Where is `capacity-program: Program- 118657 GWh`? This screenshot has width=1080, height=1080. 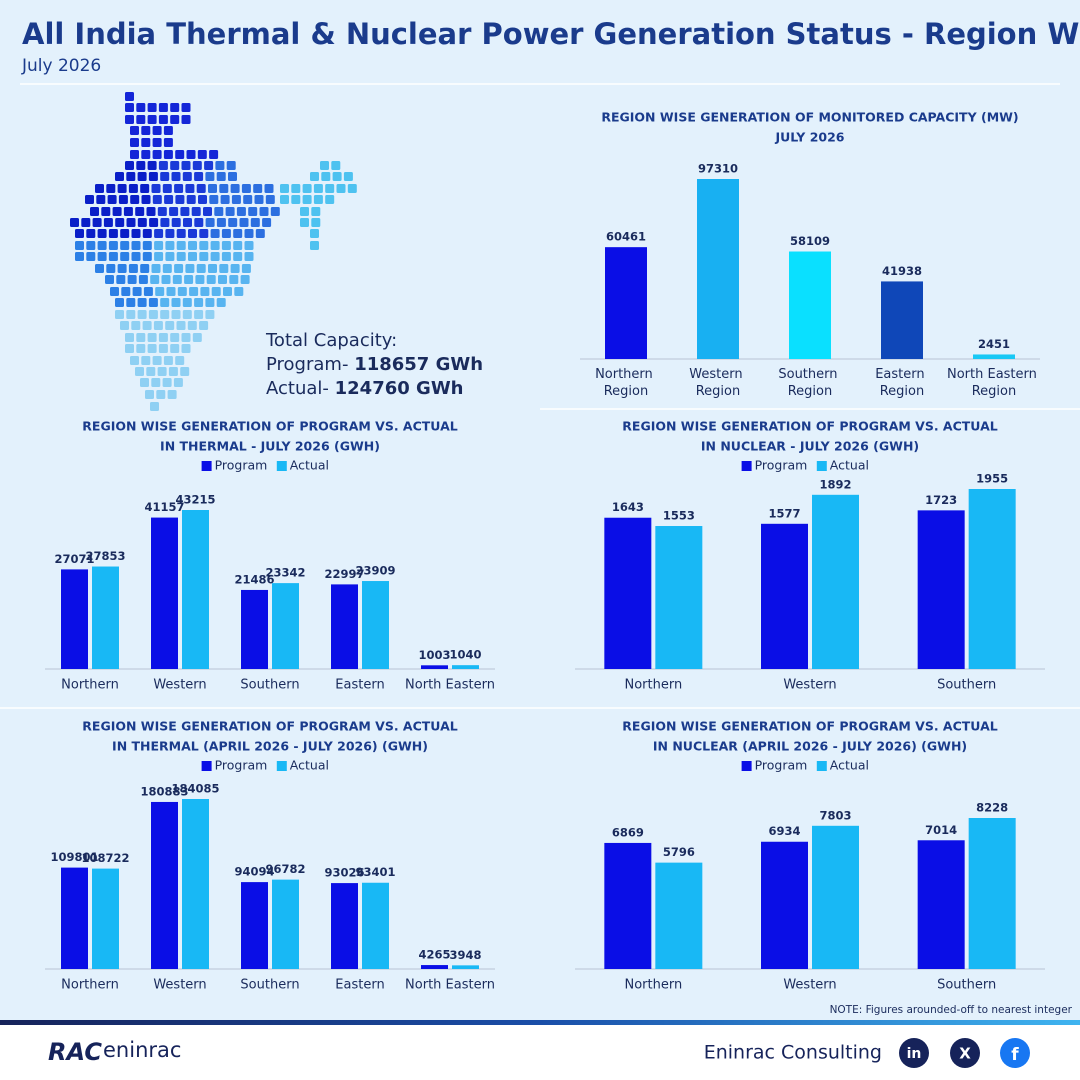
capacity-program: Program- 118657 GWh is located at coordinates (374, 364).